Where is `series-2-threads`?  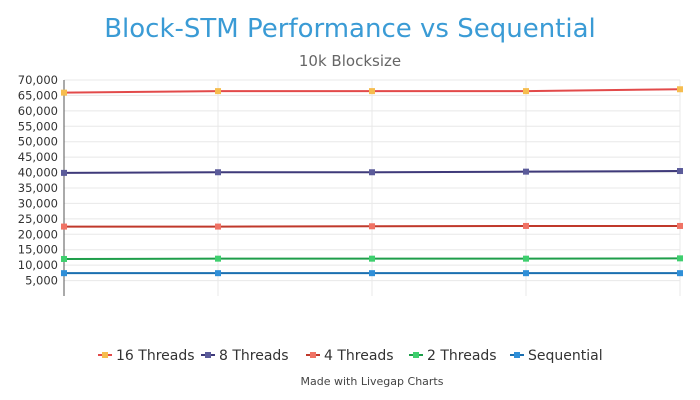 series-2-threads is located at coordinates (372, 258).